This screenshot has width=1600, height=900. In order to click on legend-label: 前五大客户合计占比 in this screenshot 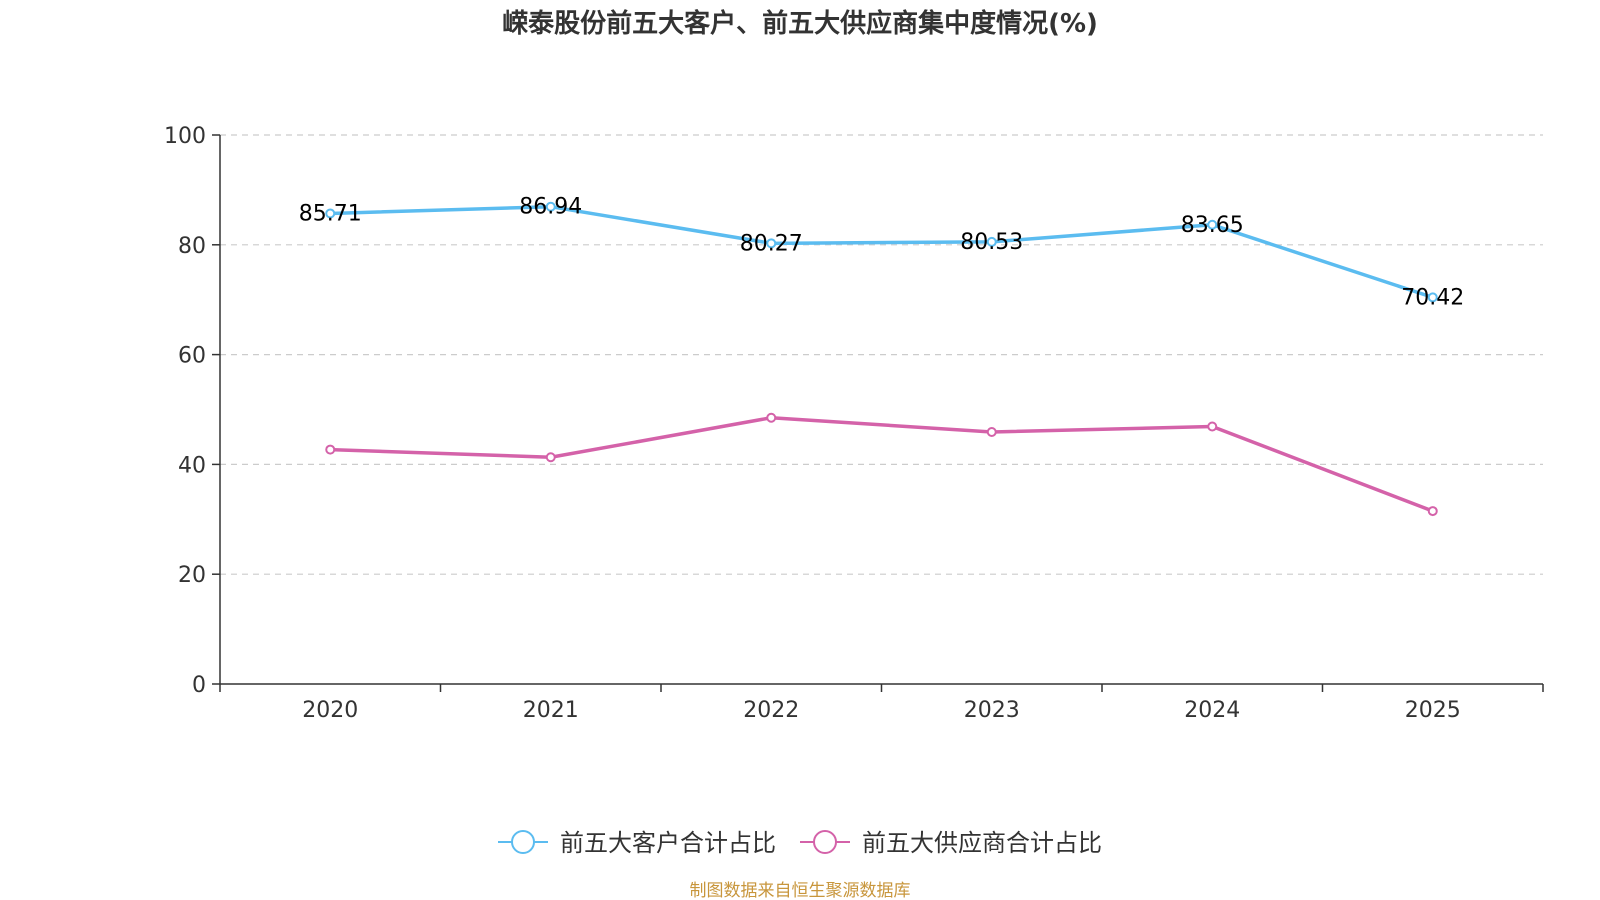, I will do `click(668, 843)`.